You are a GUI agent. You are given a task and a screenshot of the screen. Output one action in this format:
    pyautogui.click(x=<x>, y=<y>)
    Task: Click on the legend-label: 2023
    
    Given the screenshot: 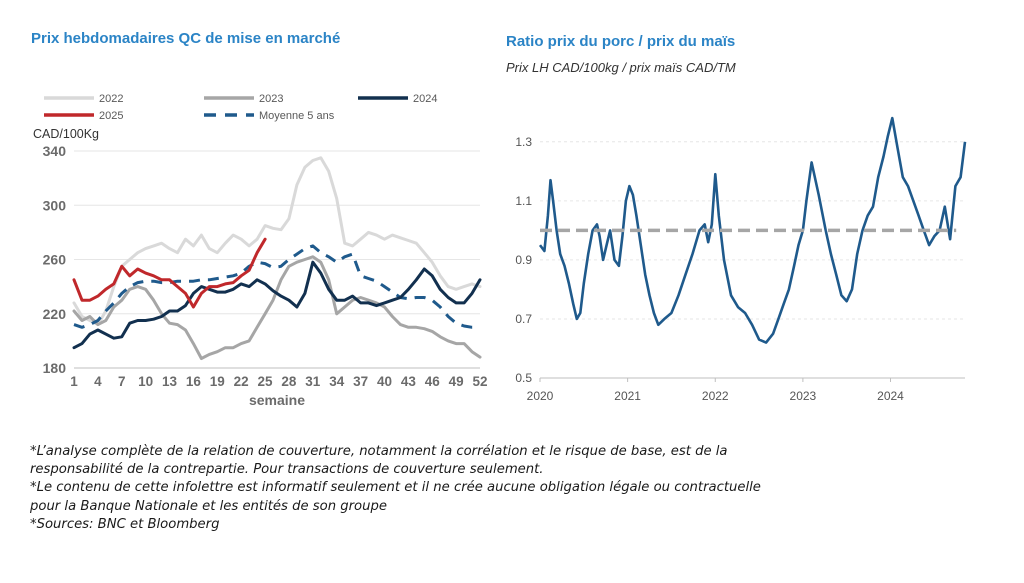 What is the action you would take?
    pyautogui.click(x=271, y=99)
    